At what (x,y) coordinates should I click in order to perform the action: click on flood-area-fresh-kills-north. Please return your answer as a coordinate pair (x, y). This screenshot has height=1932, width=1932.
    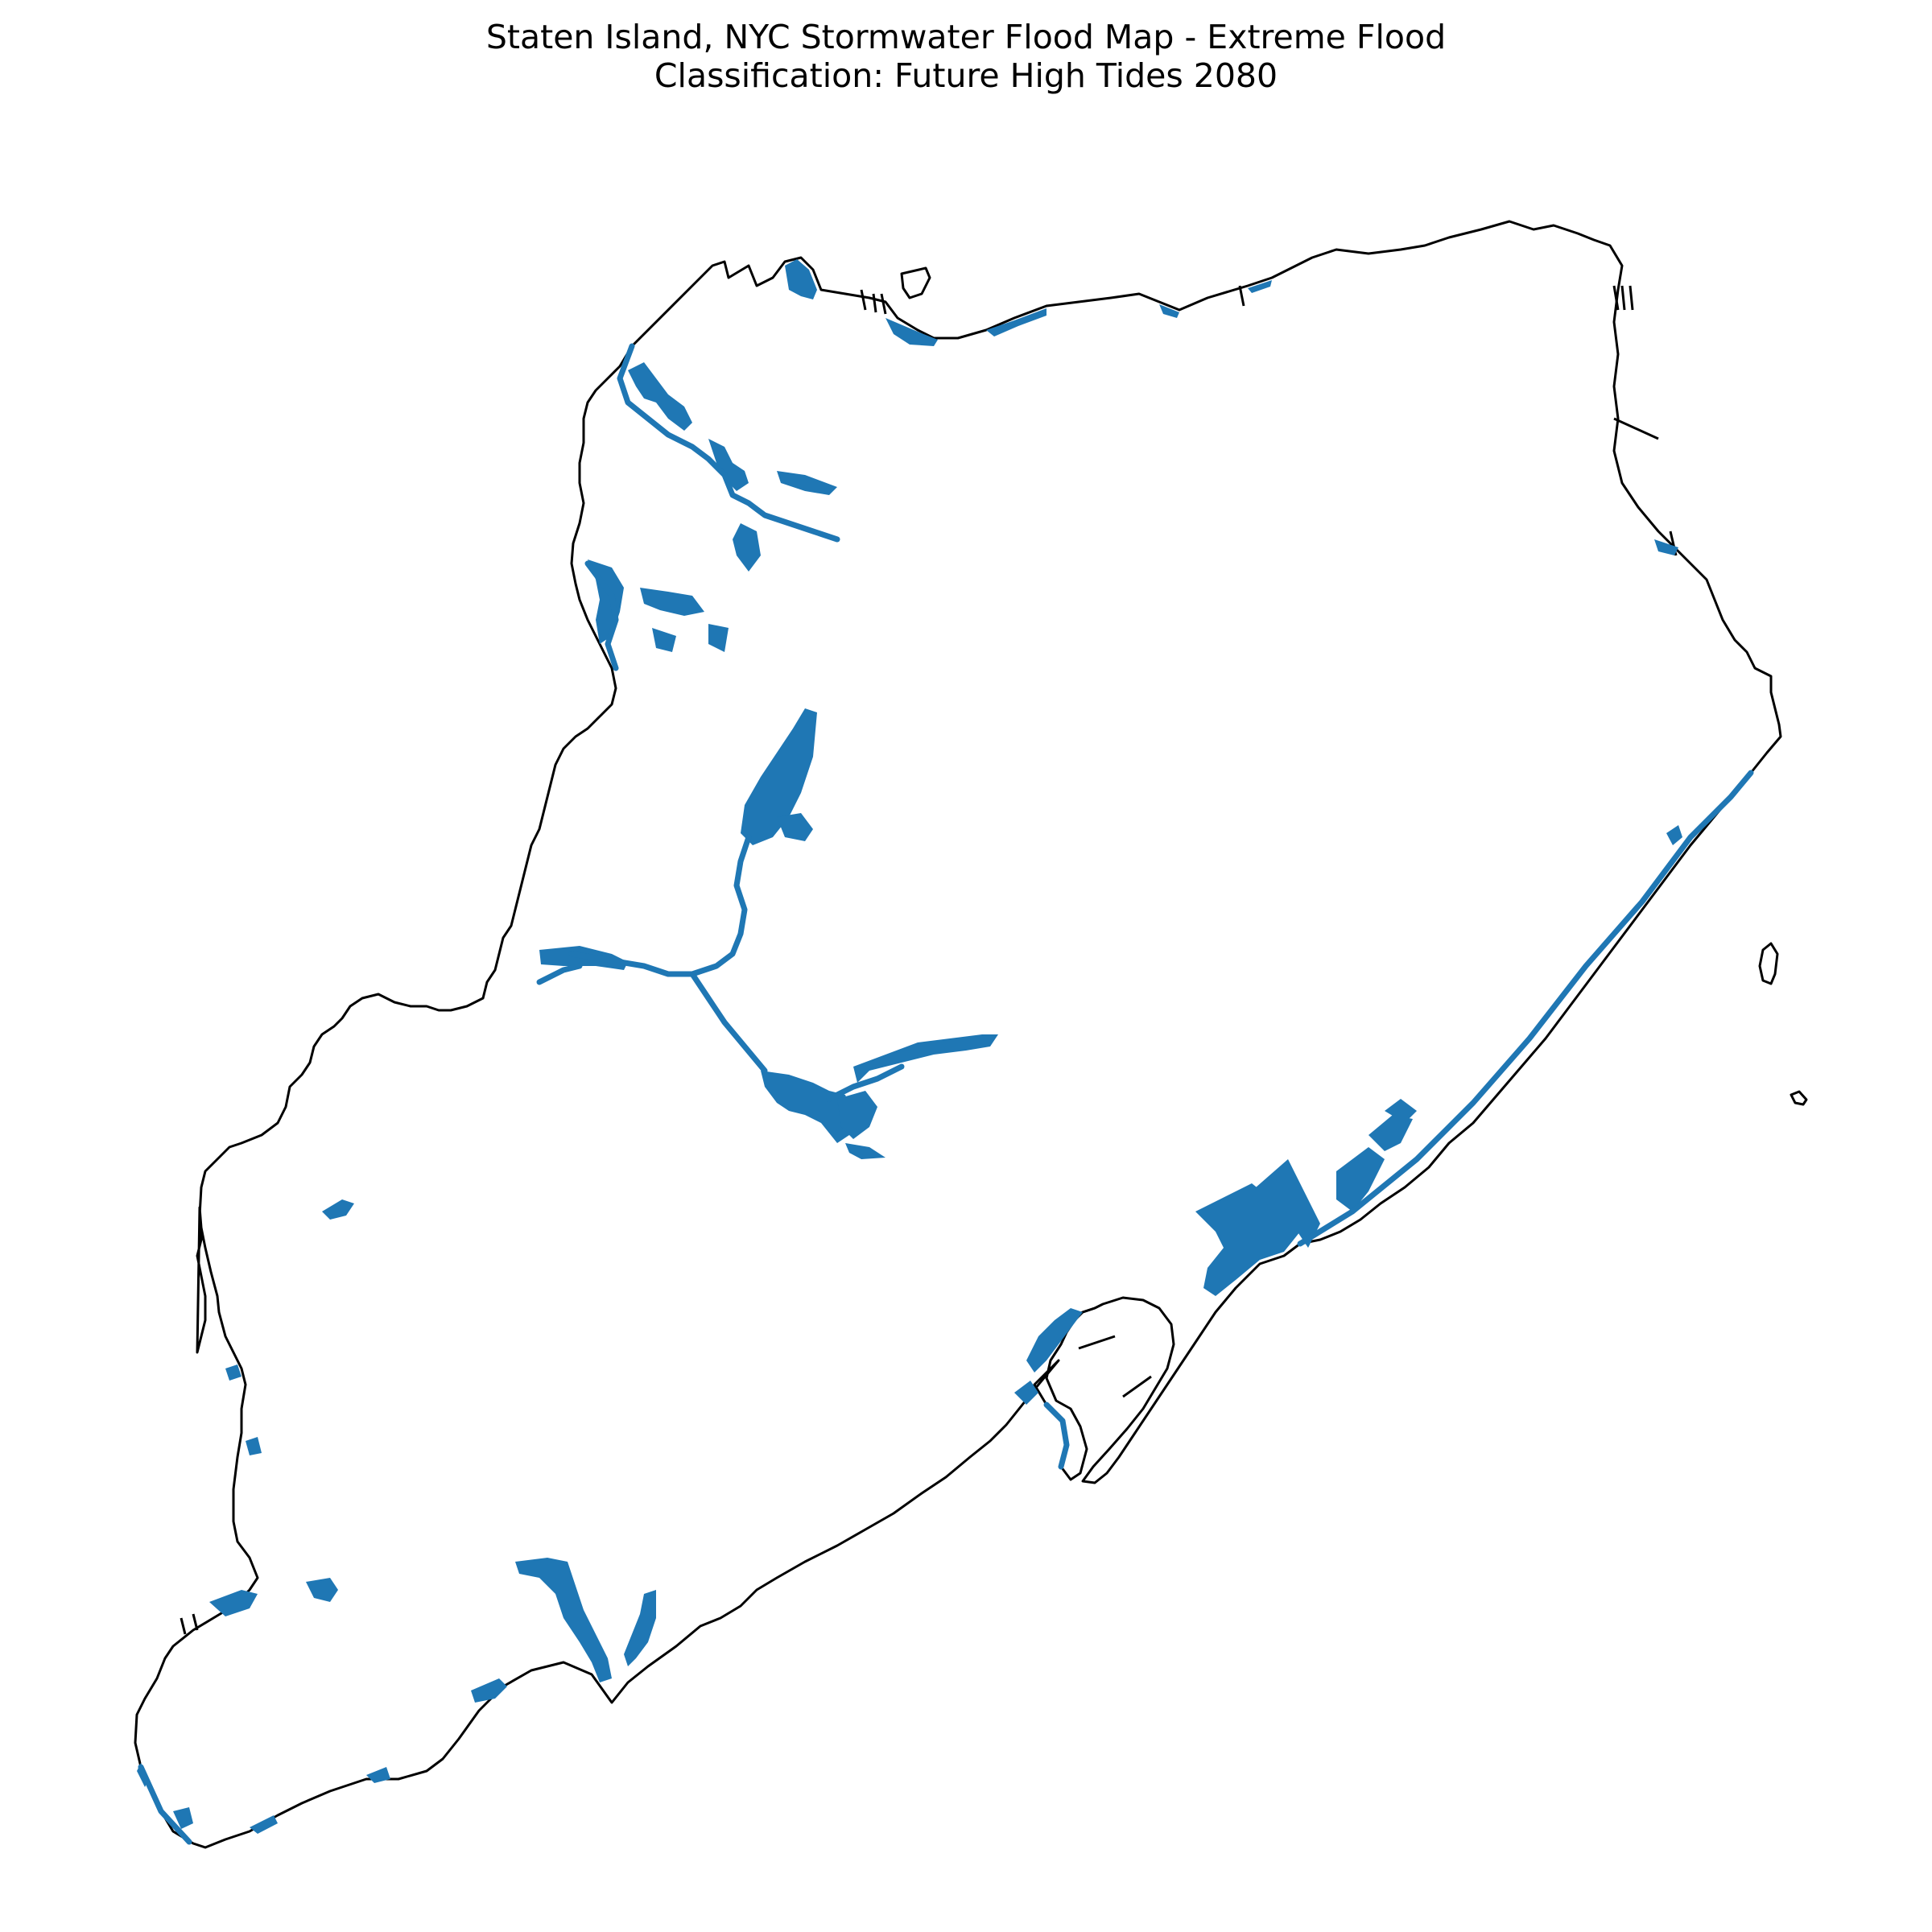
    Looking at the image, I should click on (779, 776).